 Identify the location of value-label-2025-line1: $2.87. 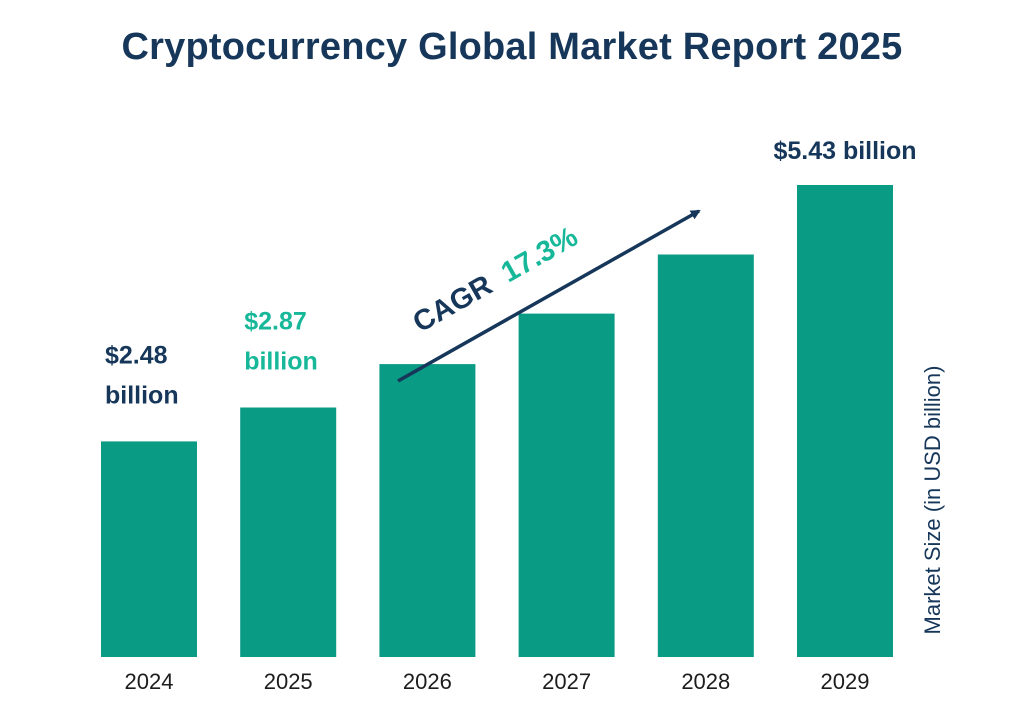
(275, 322).